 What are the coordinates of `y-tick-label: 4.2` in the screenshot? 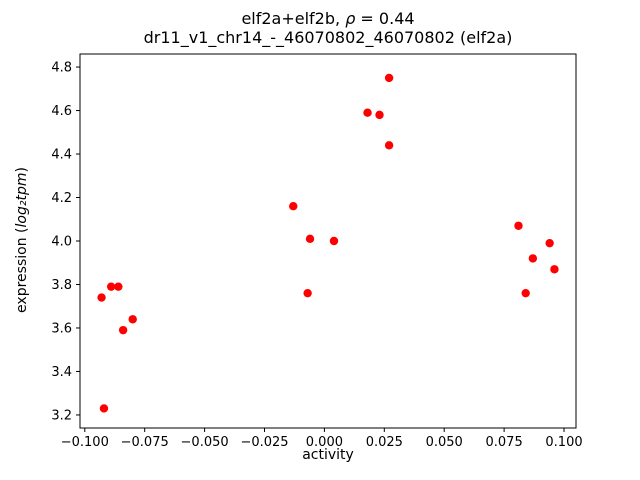 It's located at (61, 198).